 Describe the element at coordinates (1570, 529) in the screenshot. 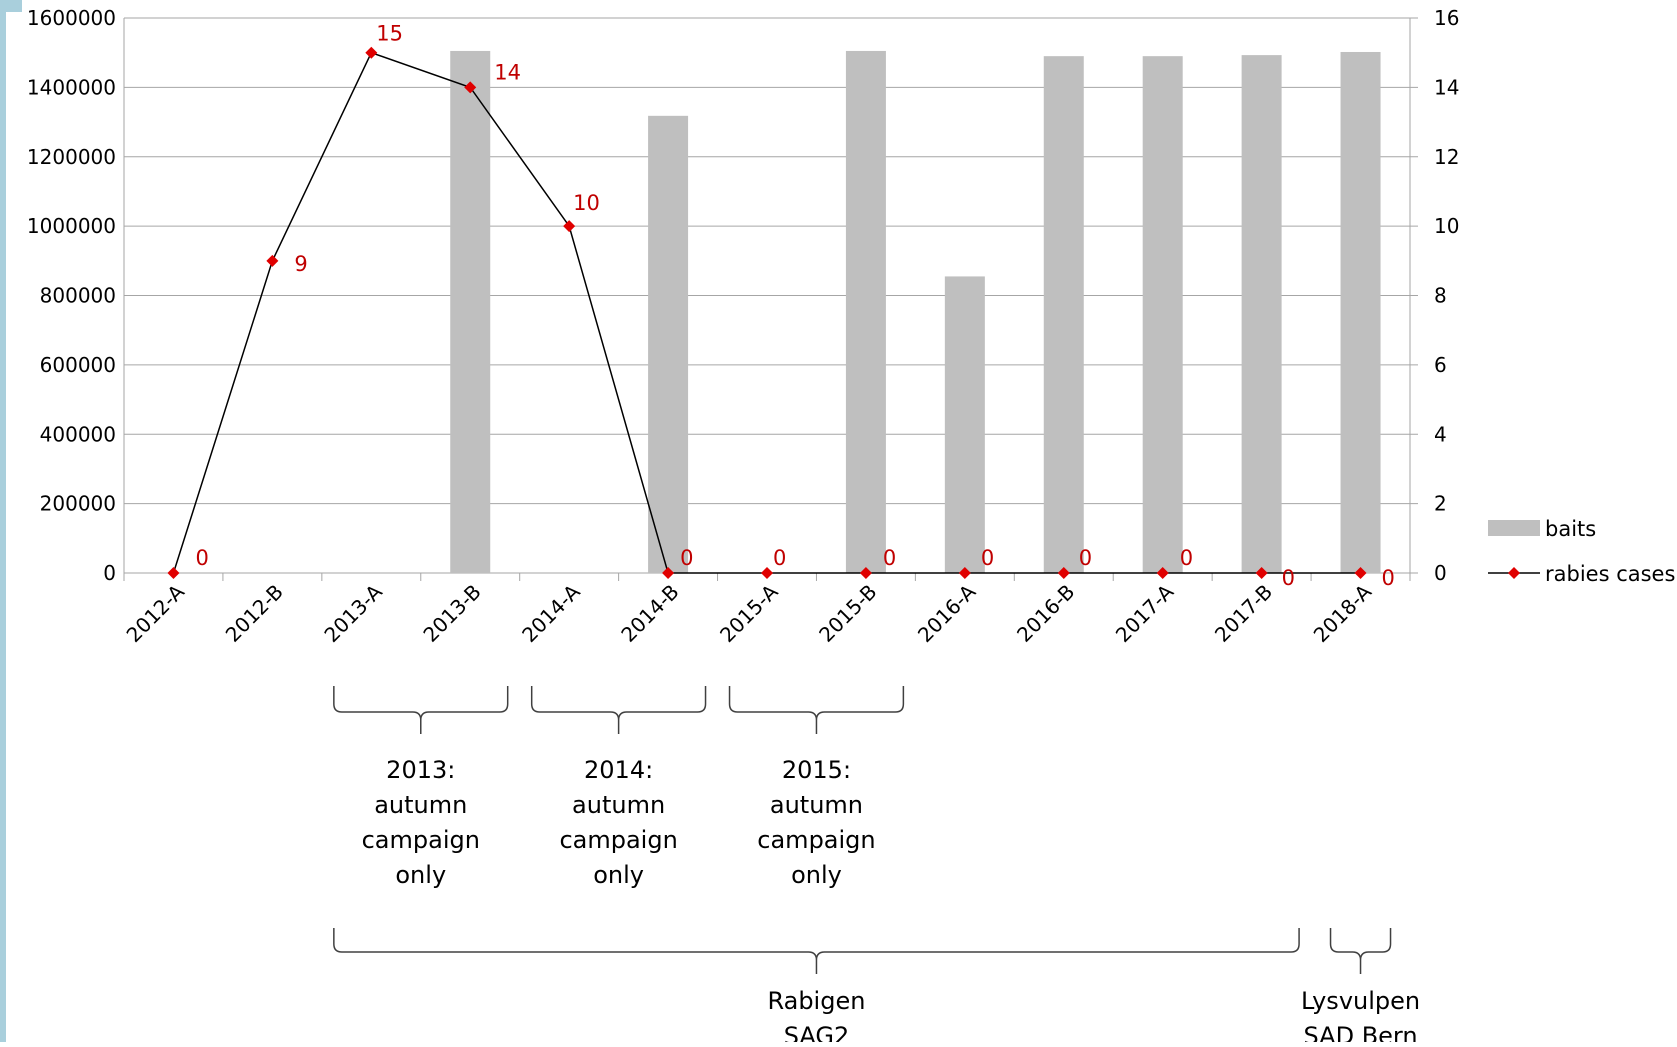

I see `legend-label-baits: baits` at that location.